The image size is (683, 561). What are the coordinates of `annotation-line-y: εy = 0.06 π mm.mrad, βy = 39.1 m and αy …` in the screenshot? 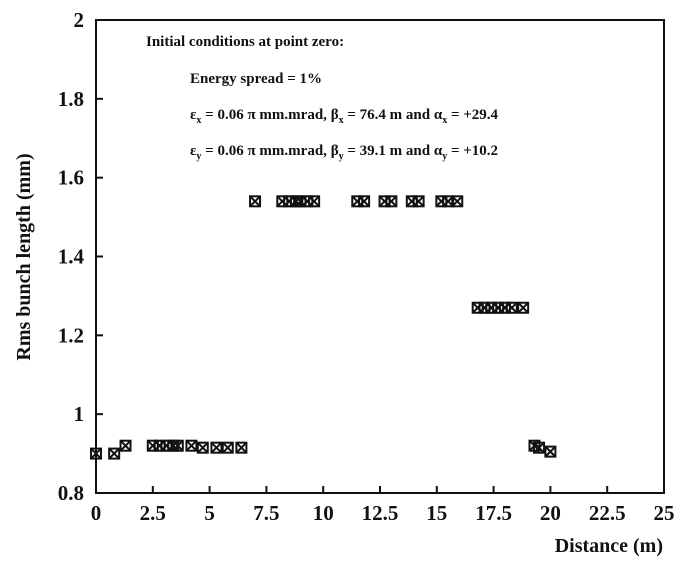 It's located at (344, 152).